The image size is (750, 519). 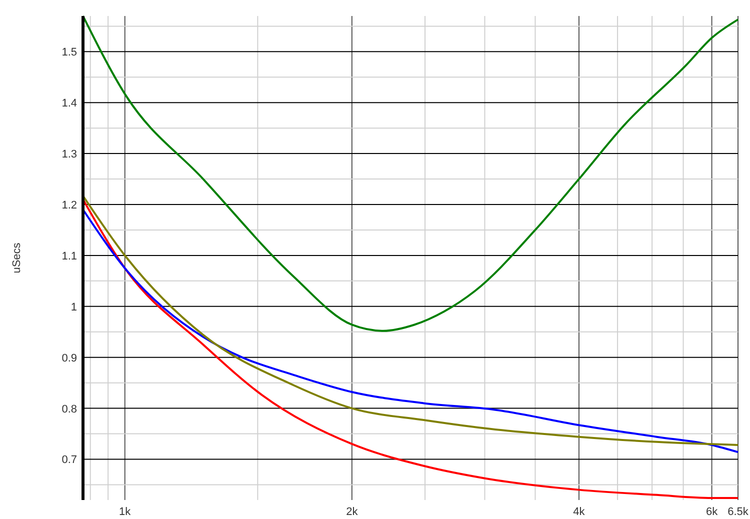 I want to click on y-tick-label: 0.8, so click(x=69, y=409).